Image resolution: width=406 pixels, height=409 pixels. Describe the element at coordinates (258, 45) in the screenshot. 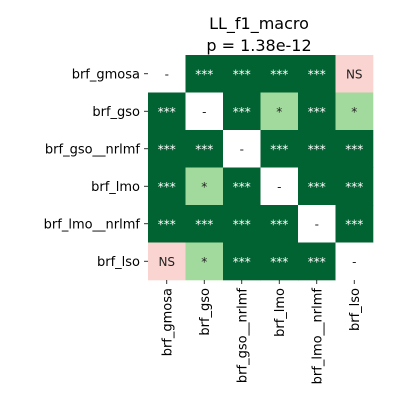

I see `chart-subtitle: p = 1.38e-12` at that location.